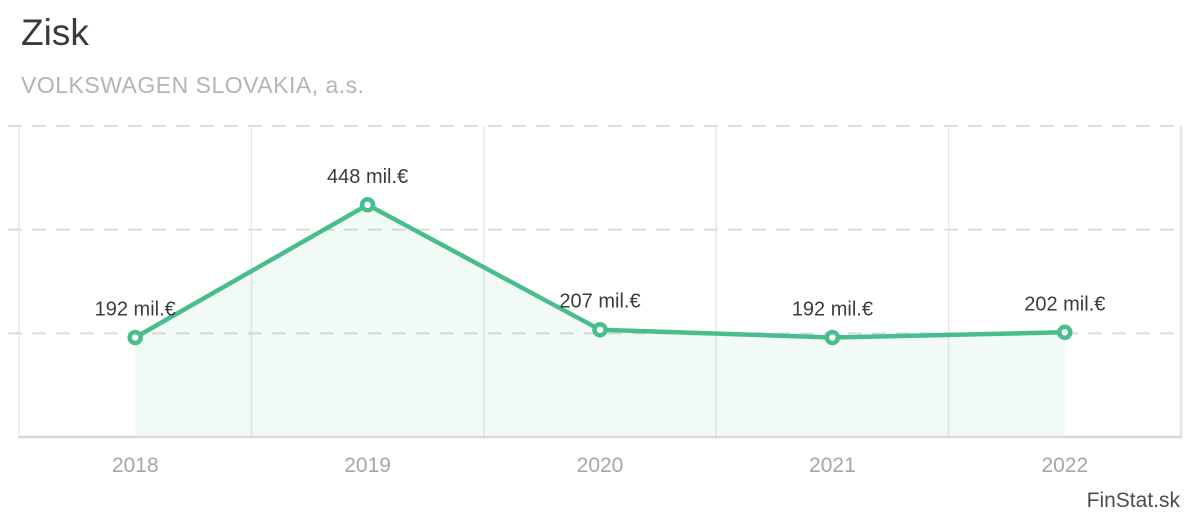 Image resolution: width=1200 pixels, height=520 pixels. What do you see at coordinates (367, 177) in the screenshot?
I see `data-point-label: 448 mil.€` at bounding box center [367, 177].